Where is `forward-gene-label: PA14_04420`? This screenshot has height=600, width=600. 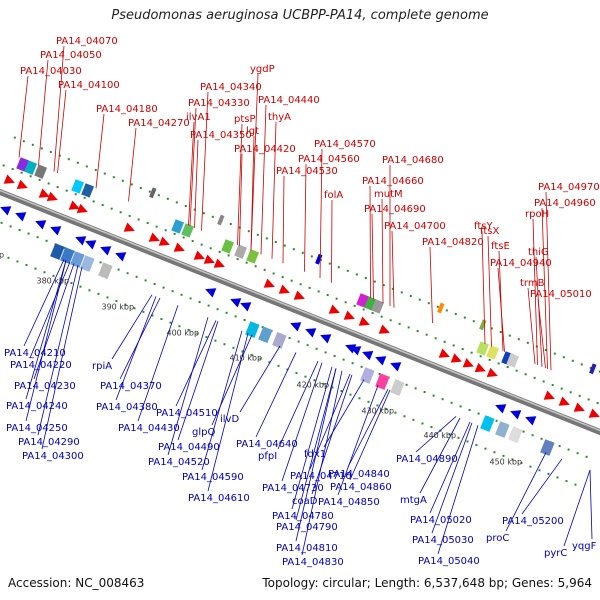
forward-gene-label: PA14_04420 is located at coordinates (265, 149).